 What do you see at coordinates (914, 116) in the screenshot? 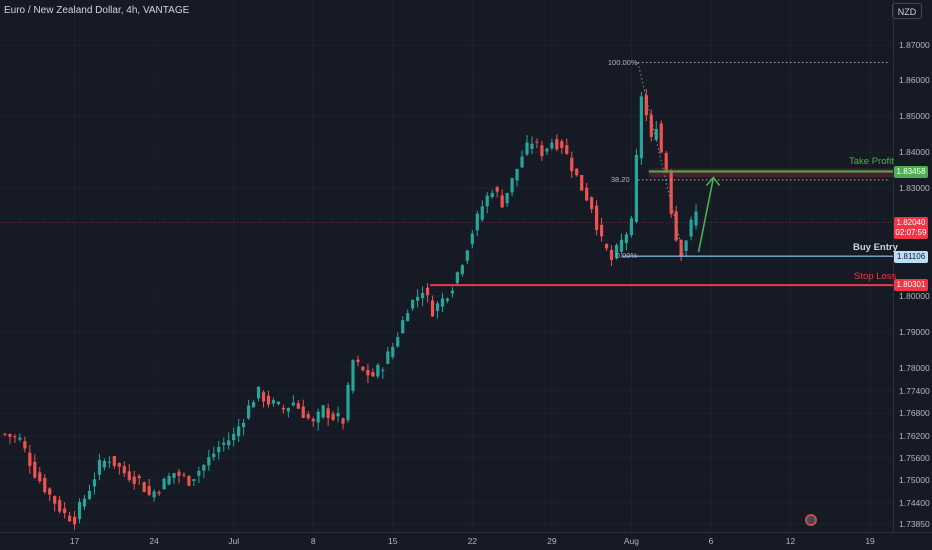
I see `price-tick-label: 1.85000` at bounding box center [914, 116].